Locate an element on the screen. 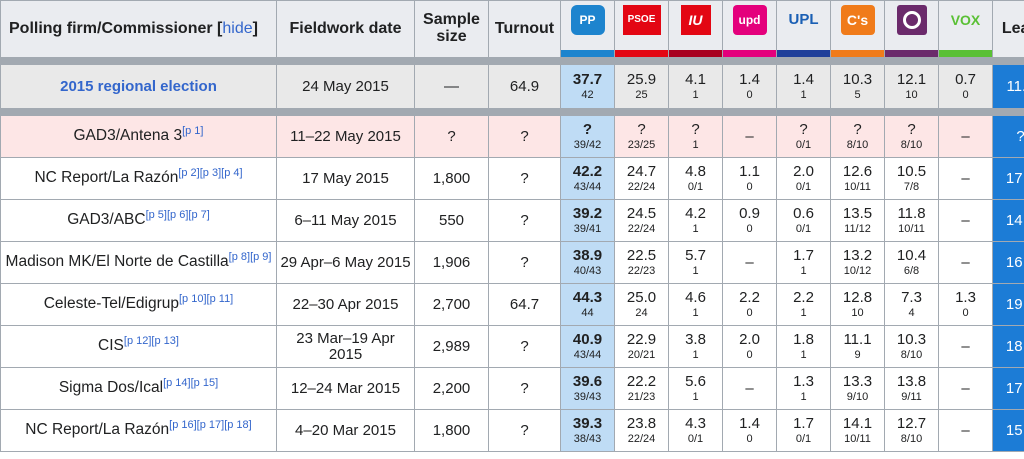 Image resolution: width=1024 pixels, height=459 pixels. poll-firm-cell: Sigma Dos/Ical[p 14][p 15] is located at coordinates (138, 388).